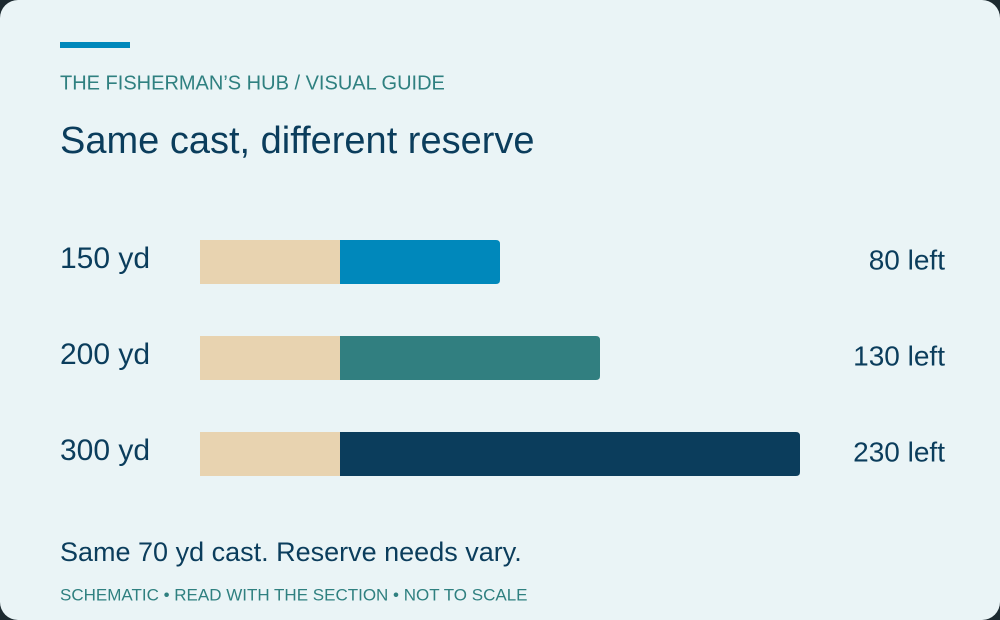  I want to click on category-label: 200 yd, so click(105, 354).